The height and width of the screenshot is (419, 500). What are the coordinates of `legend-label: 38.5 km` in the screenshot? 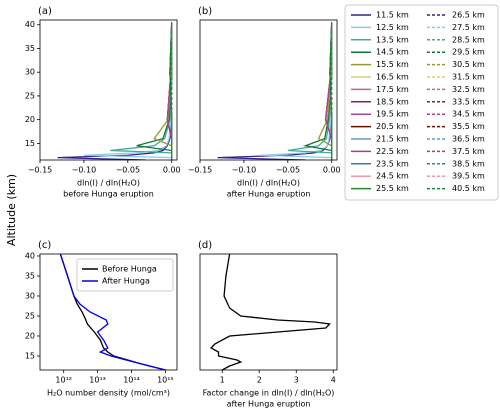 It's located at (468, 163).